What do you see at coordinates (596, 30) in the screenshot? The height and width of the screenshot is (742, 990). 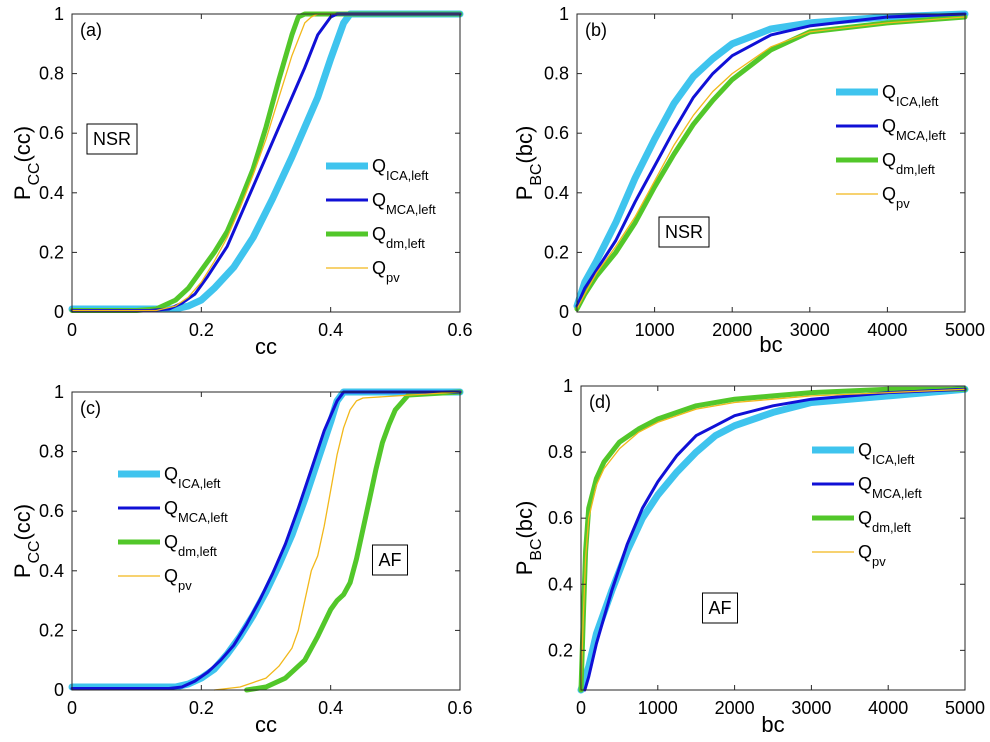 I see `panel-label: (b)` at bounding box center [596, 30].